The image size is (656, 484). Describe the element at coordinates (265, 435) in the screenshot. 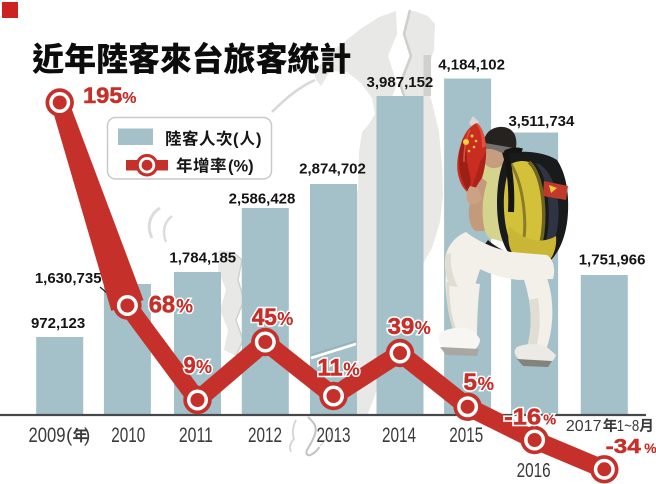

I see `svg-text: 2012` at that location.